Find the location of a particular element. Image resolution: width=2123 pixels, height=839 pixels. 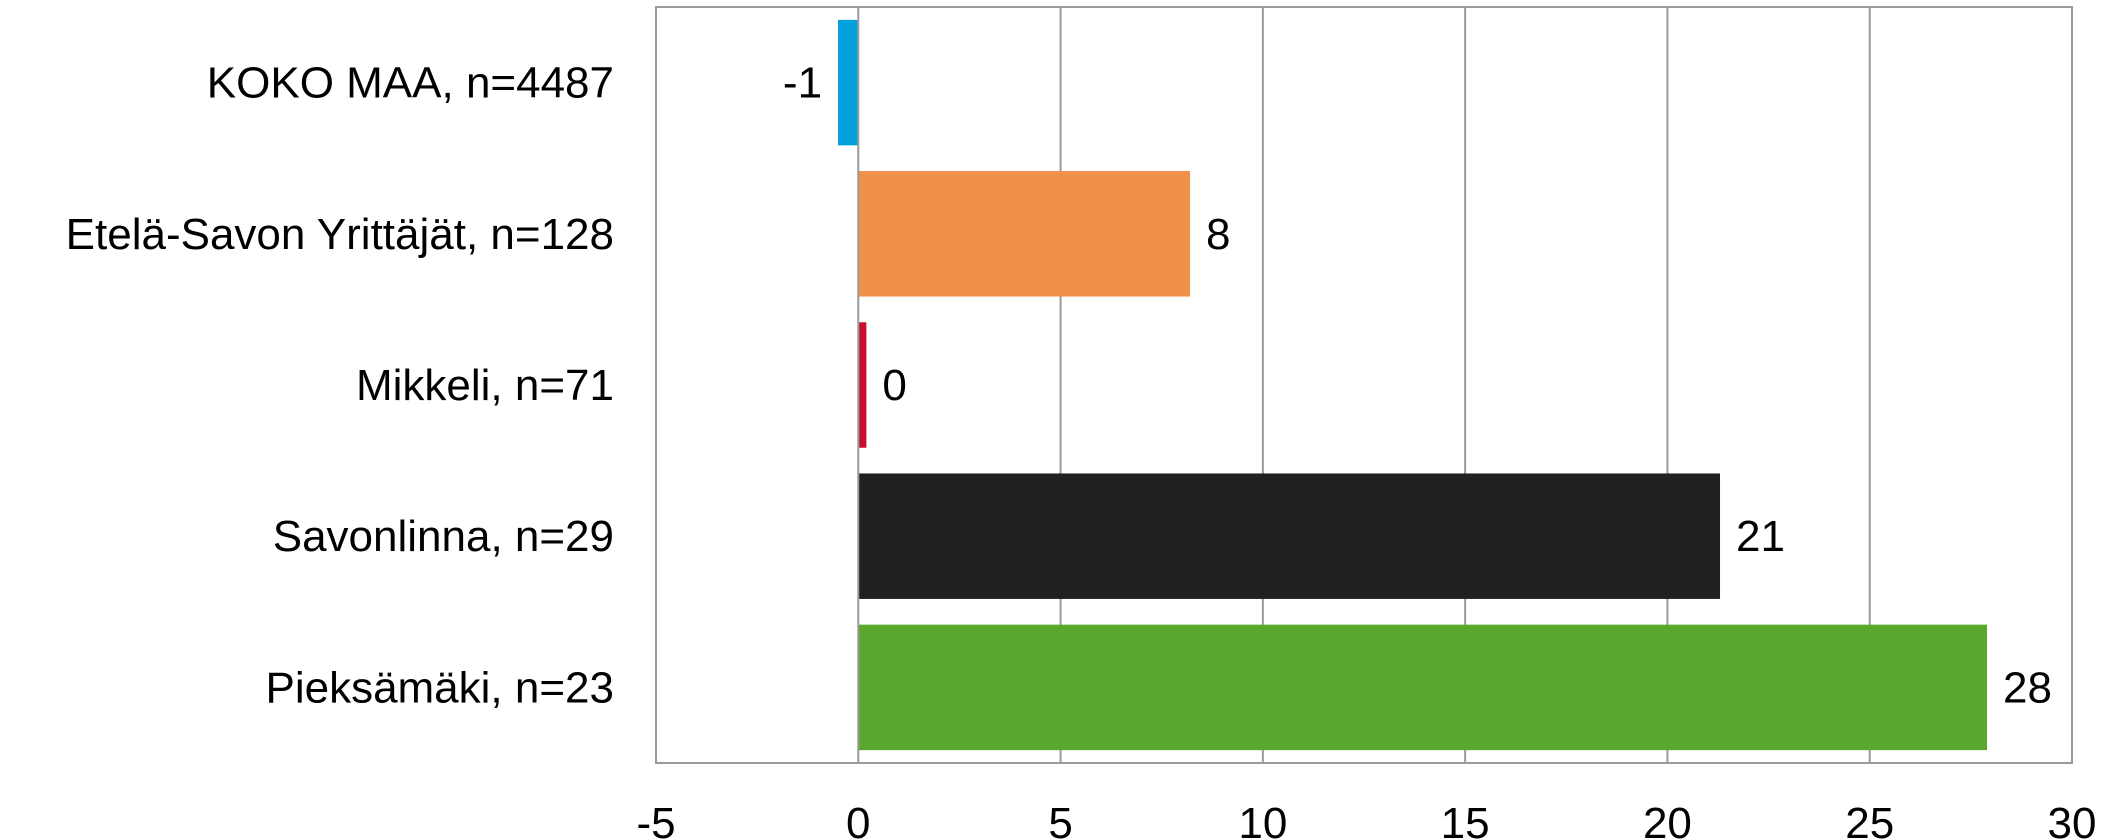

x-tick-label: 20 is located at coordinates (1667, 819).